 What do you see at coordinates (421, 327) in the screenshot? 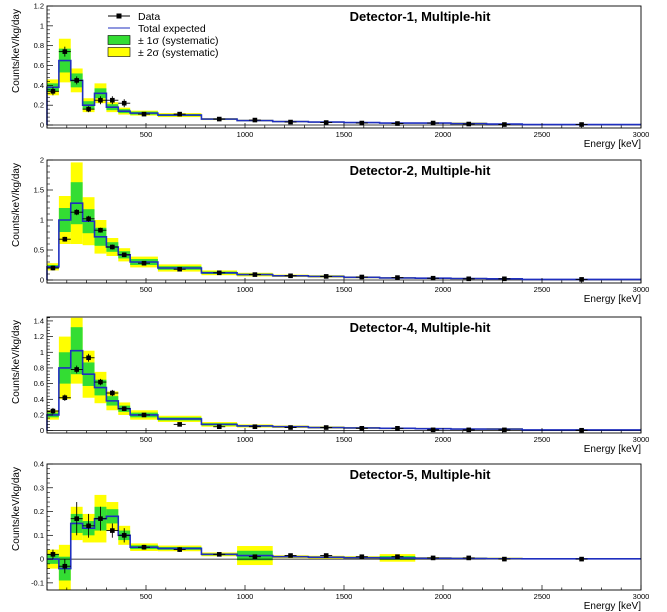
I see `panel-title: Detector-4, Multiple-hit` at bounding box center [421, 327].